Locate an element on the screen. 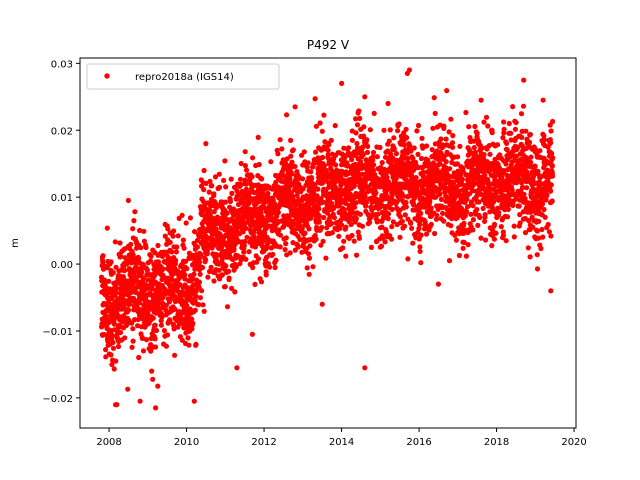  x-tick-label: 2012 is located at coordinates (263, 442).